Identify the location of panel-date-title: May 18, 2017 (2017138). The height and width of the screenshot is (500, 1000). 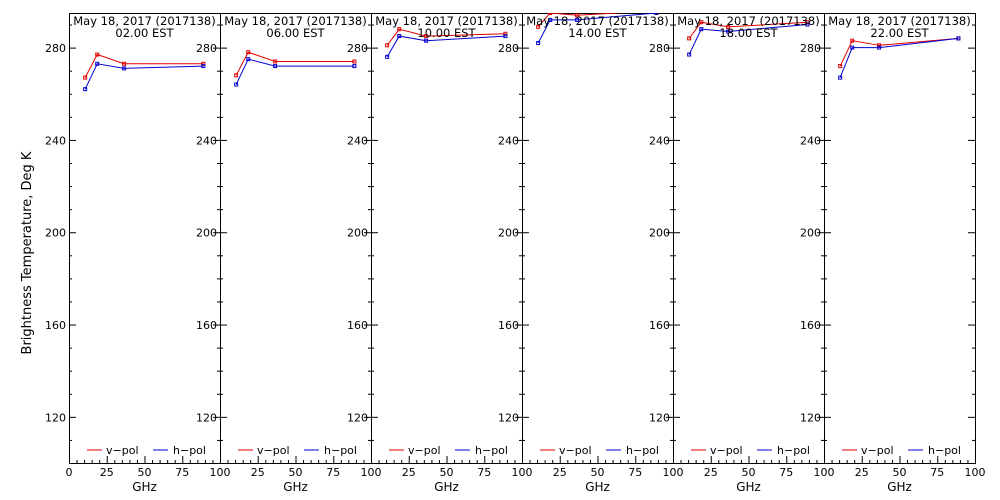
(144, 21).